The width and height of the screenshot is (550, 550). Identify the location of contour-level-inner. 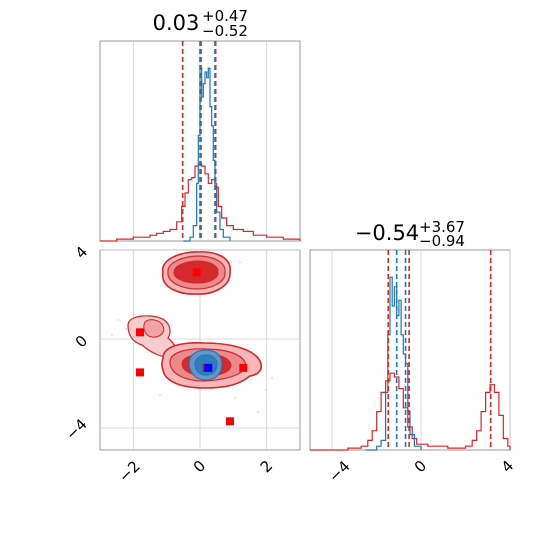
(154, 328).